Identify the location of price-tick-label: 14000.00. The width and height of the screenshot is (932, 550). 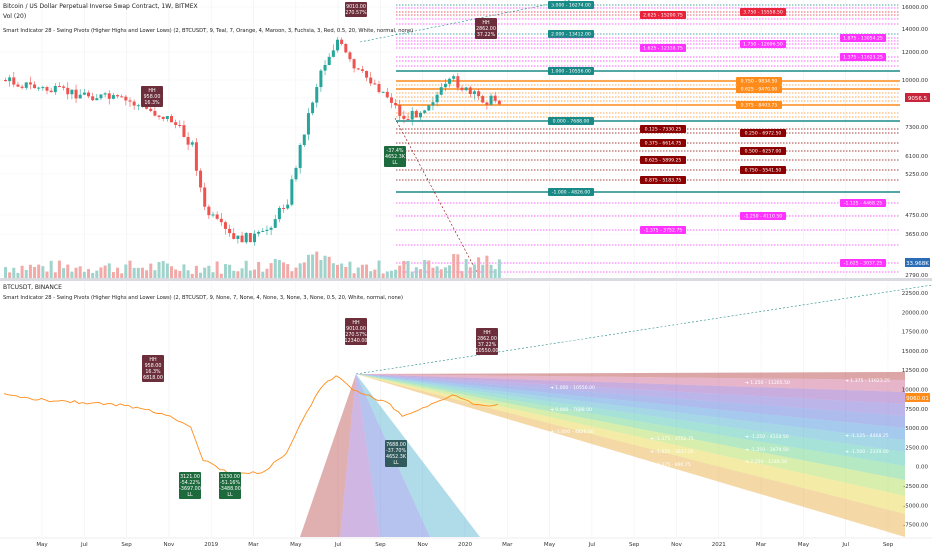
(915, 30).